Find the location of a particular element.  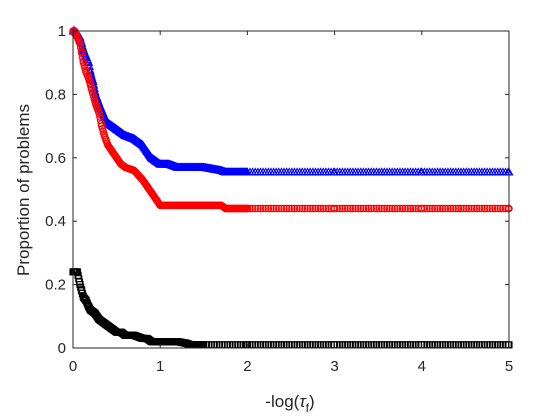

x-tick-label: 0 is located at coordinates (73, 366).